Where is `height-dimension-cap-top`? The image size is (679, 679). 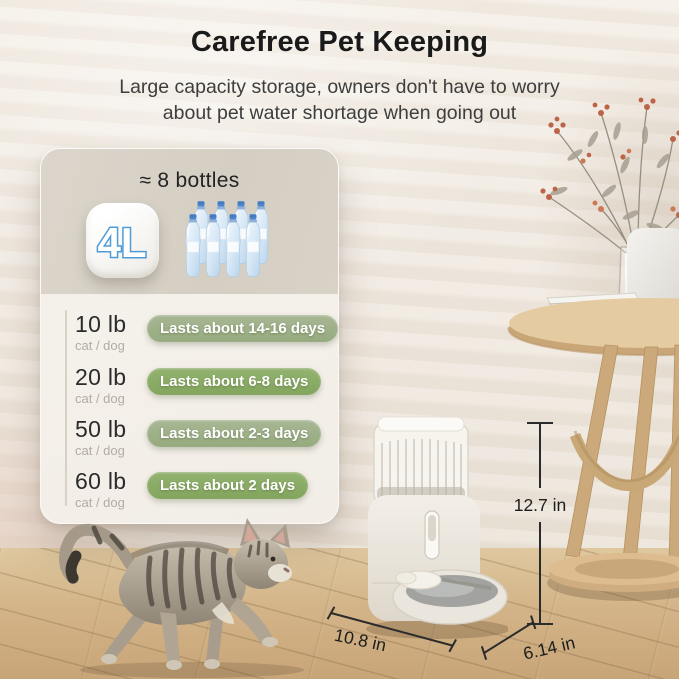 height-dimension-cap-top is located at coordinates (540, 423).